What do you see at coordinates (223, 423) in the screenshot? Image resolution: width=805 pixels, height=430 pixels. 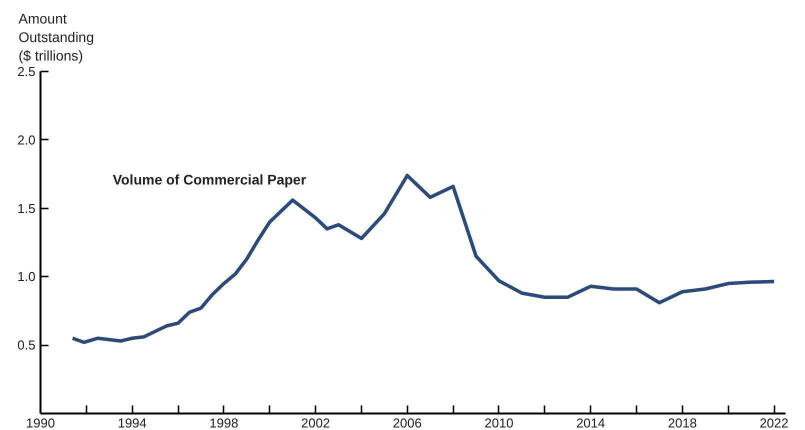 I see `x-tick-label: 1998` at bounding box center [223, 423].